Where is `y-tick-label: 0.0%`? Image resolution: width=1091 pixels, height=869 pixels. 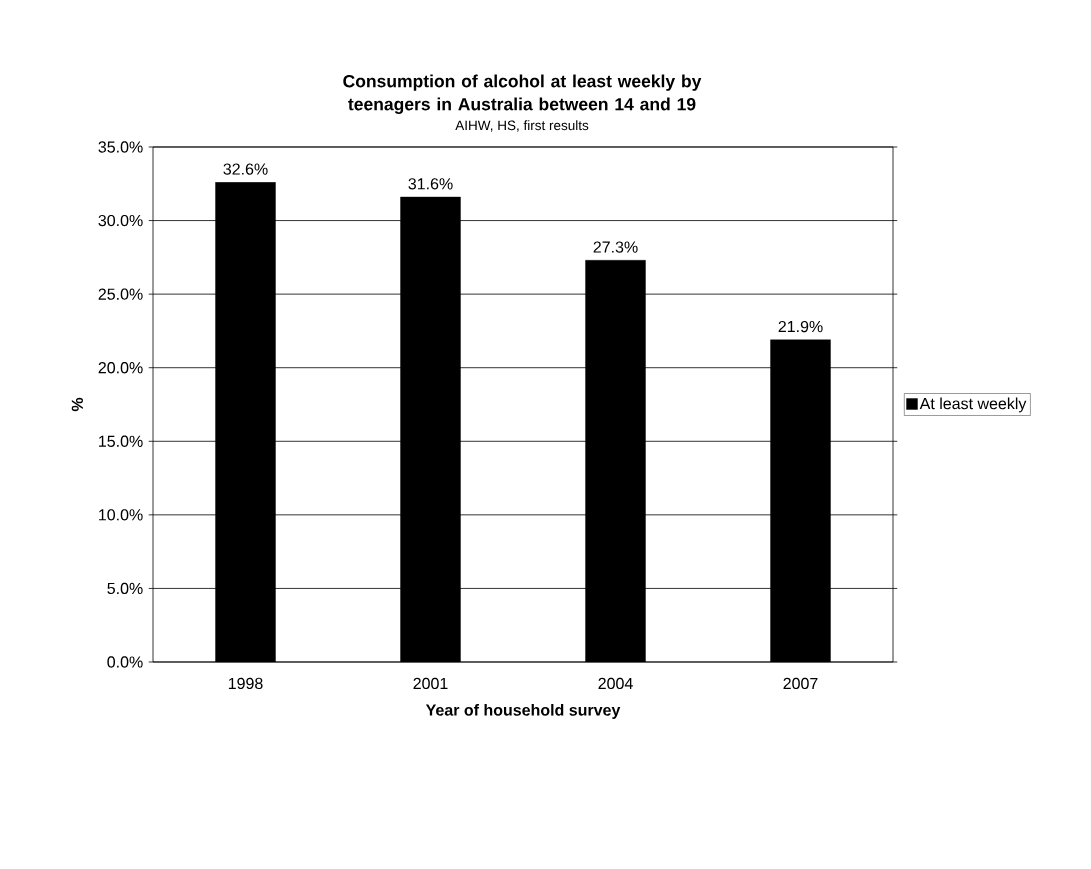
y-tick-label: 0.0% is located at coordinates (125, 662).